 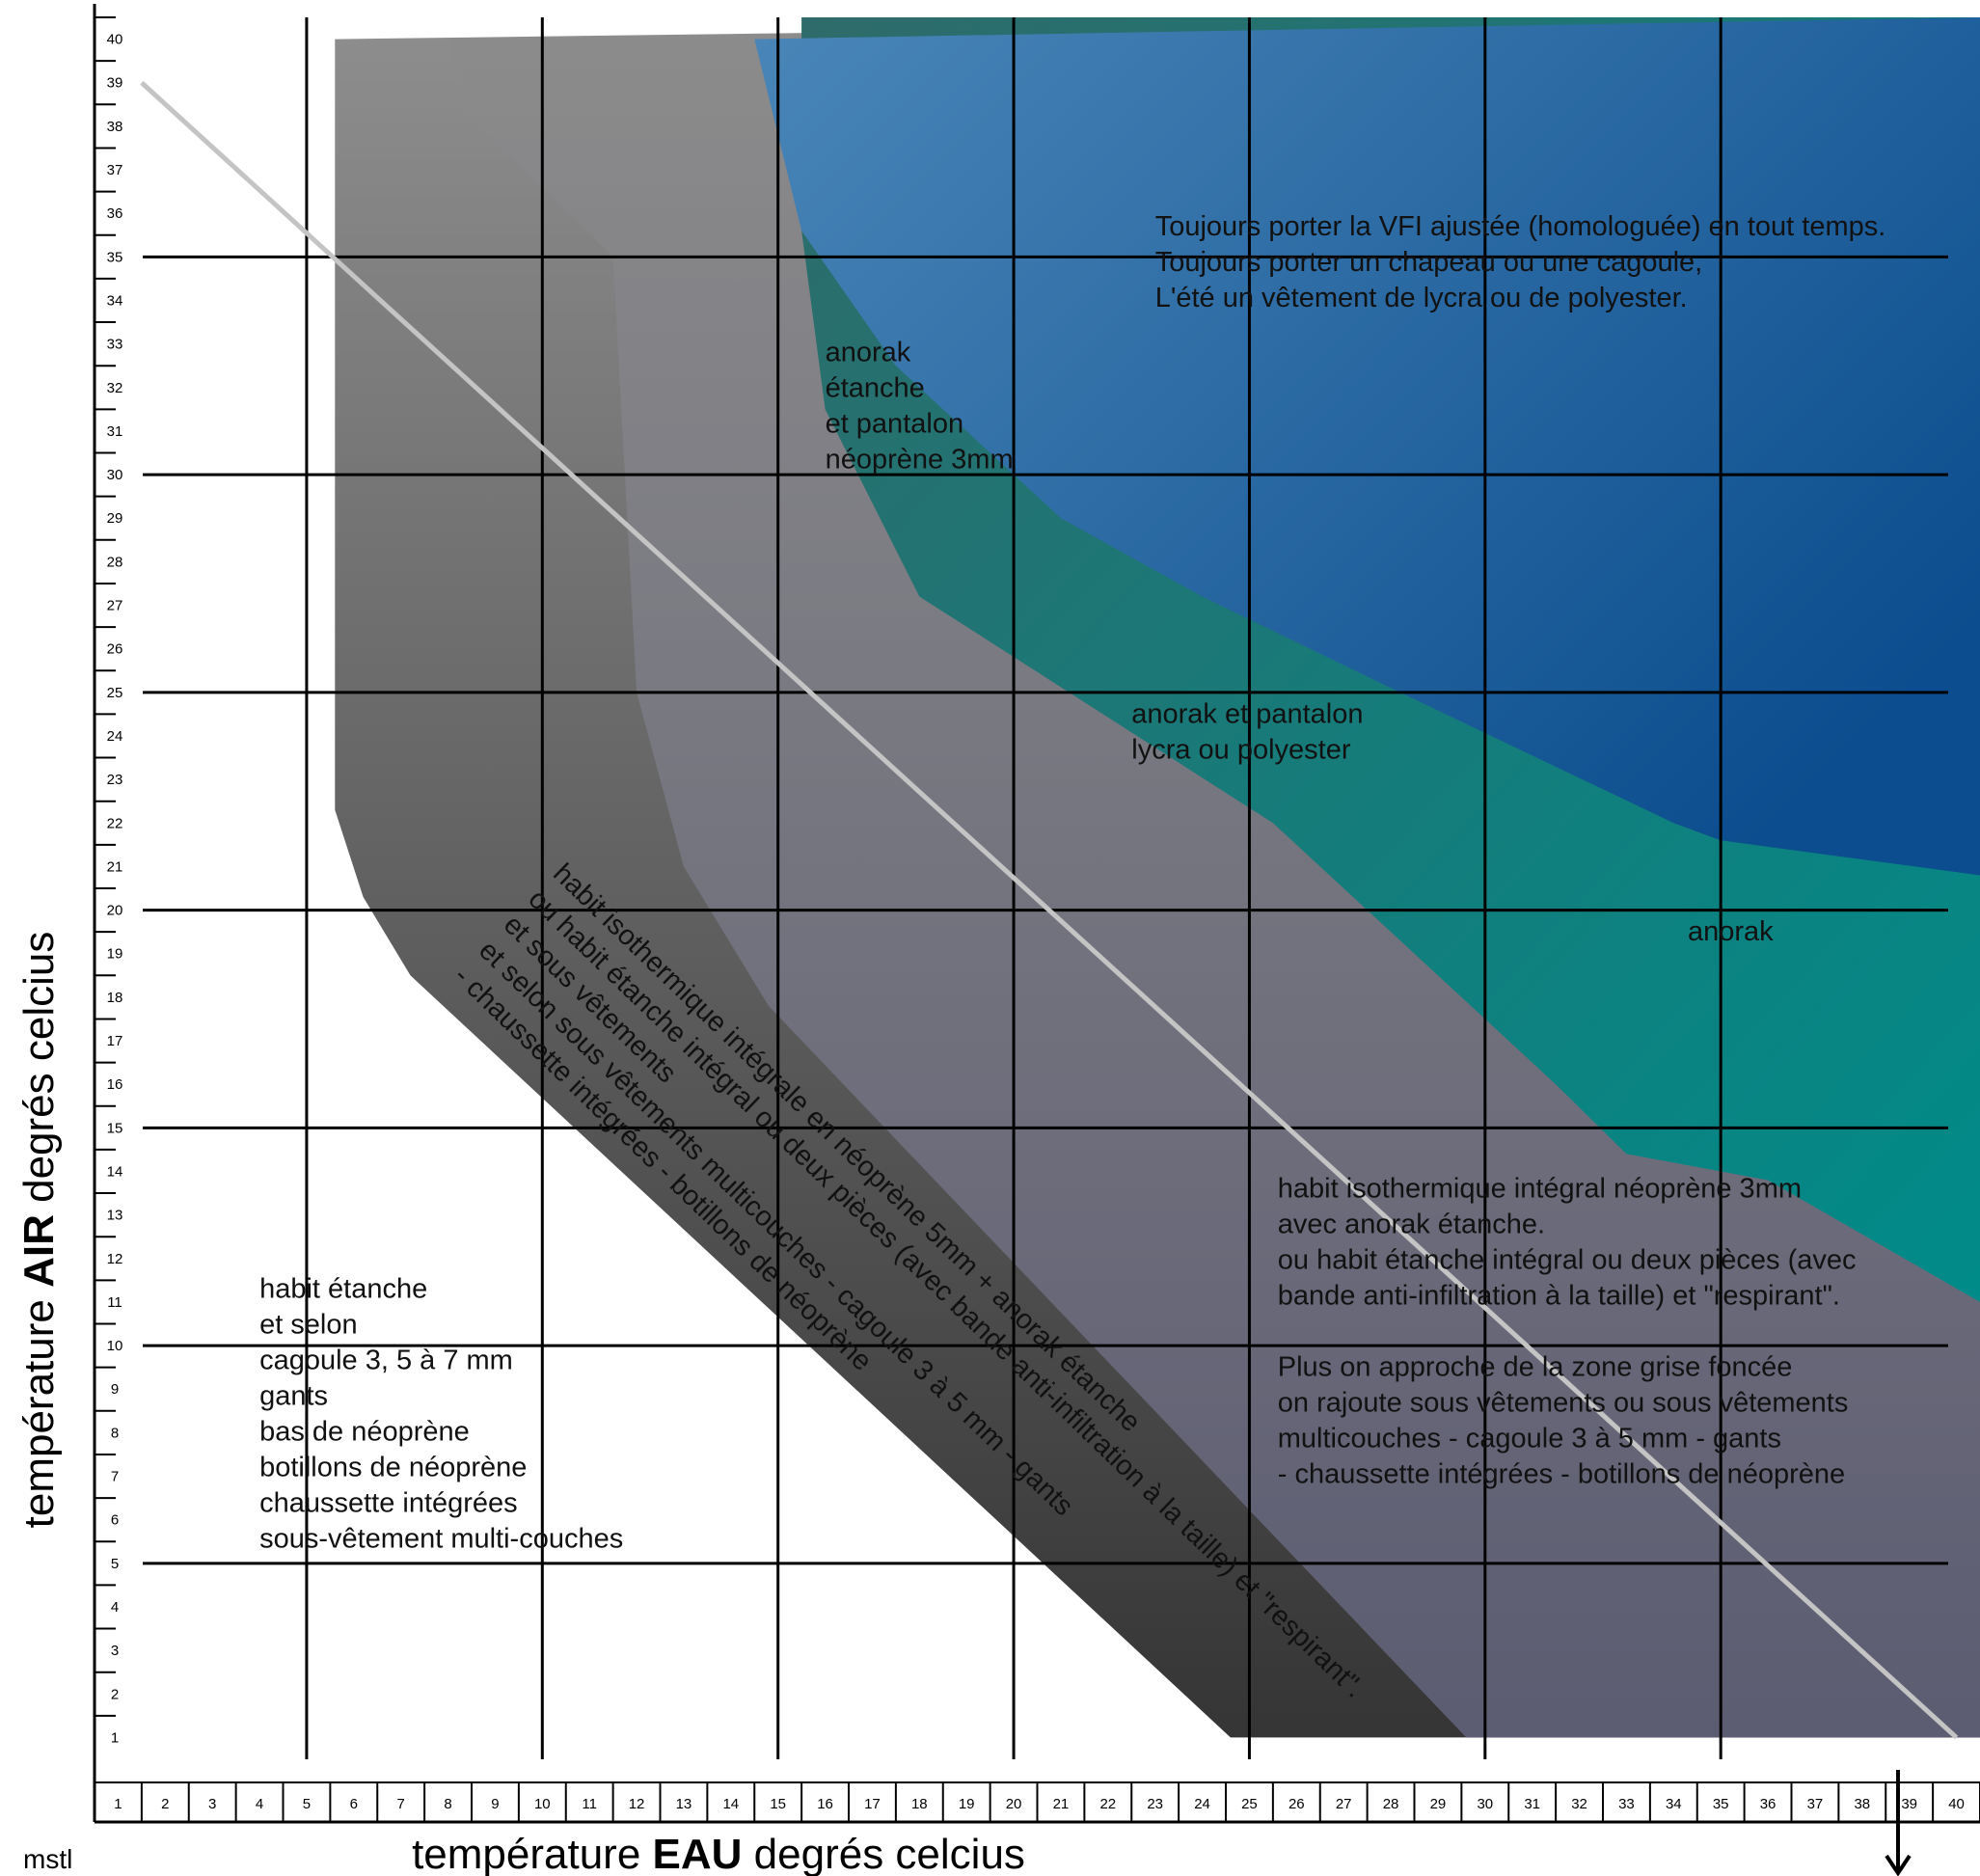 I want to click on y-tick-label: 33, so click(x=115, y=345).